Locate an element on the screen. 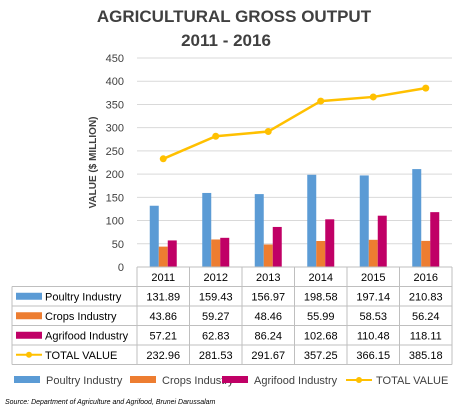 This screenshot has width=468, height=414. data-label: 198.58 is located at coordinates (321, 297).